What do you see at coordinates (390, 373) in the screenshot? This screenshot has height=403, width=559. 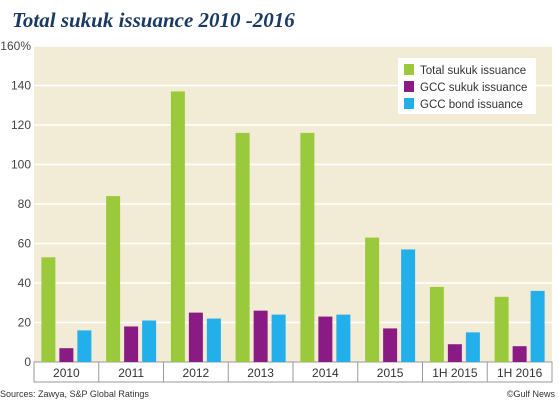 I see `x-tick-label: 2015` at bounding box center [390, 373].